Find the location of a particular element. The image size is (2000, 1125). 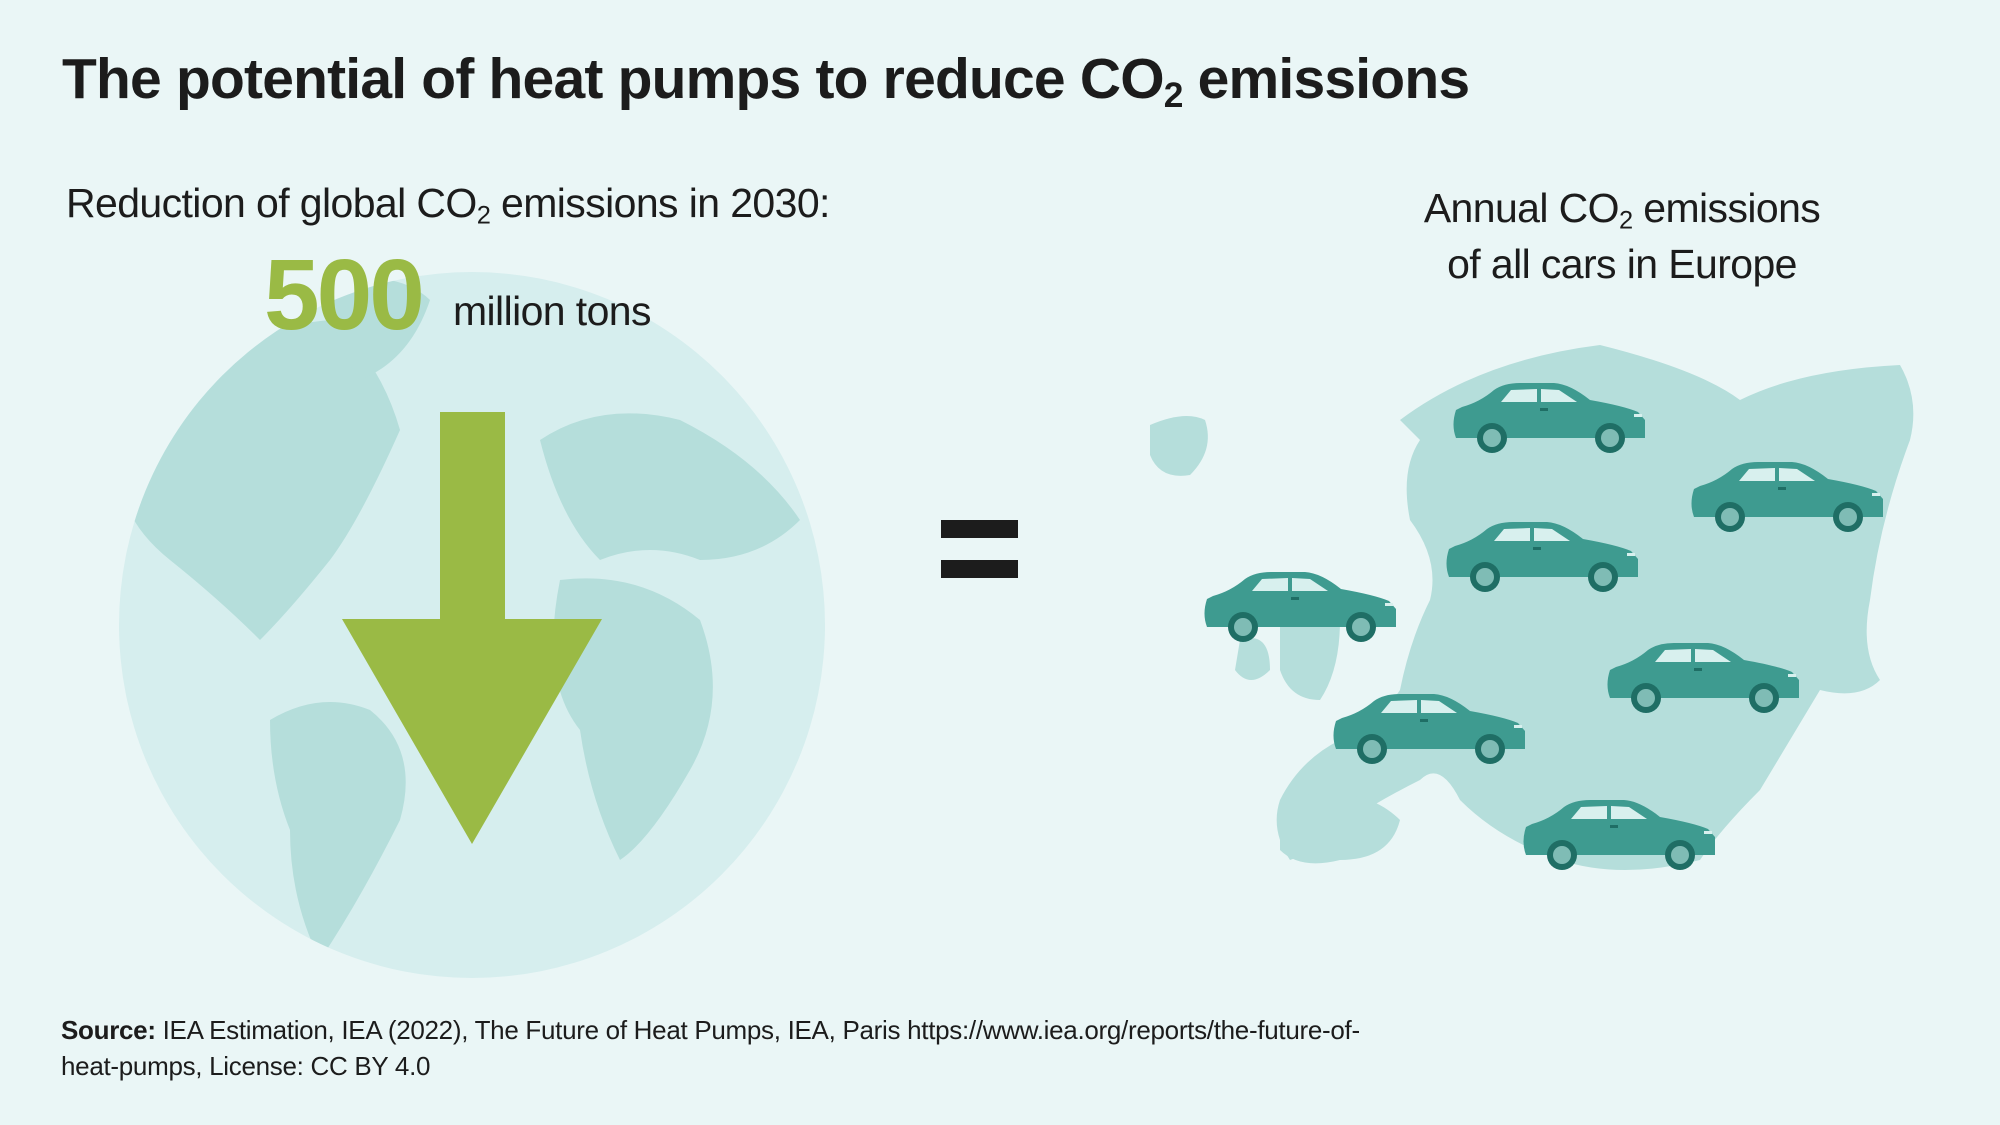

reduction-value: 500 is located at coordinates (344, 295).